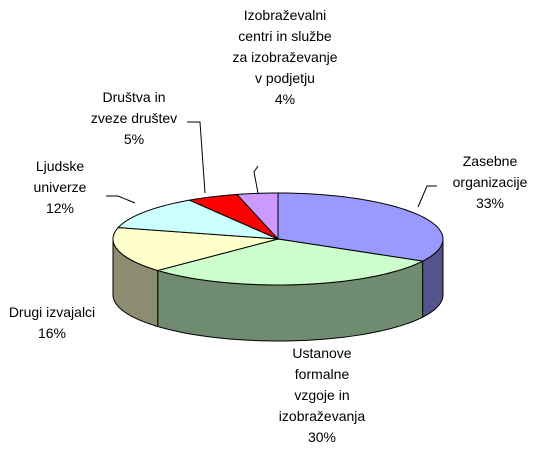 The width and height of the screenshot is (541, 462). What do you see at coordinates (134, 107) in the screenshot?
I see `category-name: Društva in zveze društev` at bounding box center [134, 107].